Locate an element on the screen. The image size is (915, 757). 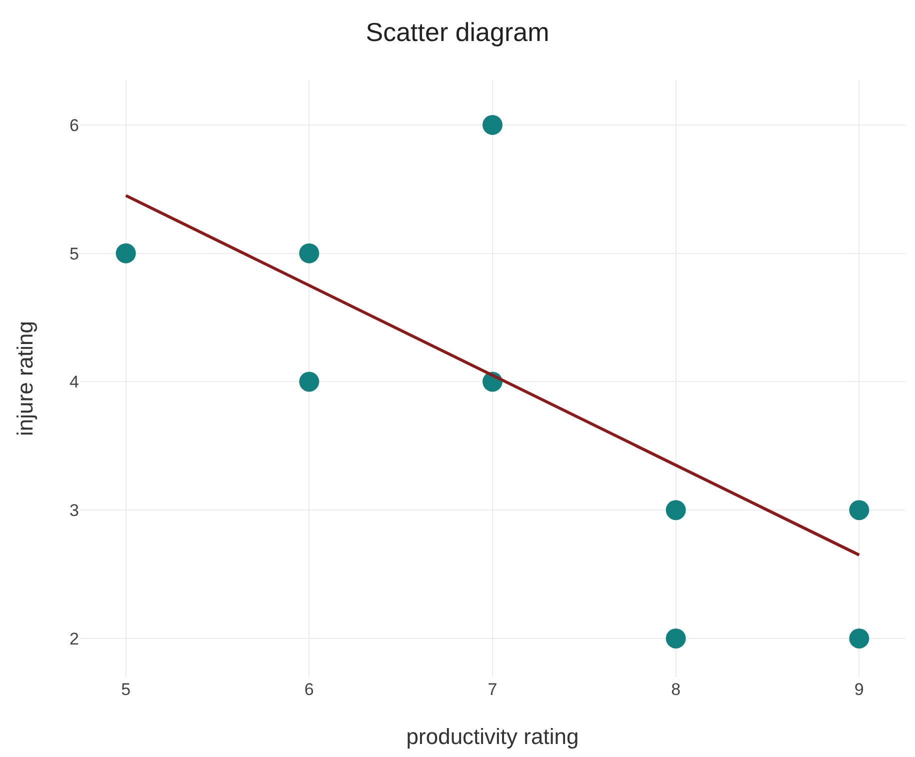
x-axis-title: productivity rating is located at coordinates (492, 736).